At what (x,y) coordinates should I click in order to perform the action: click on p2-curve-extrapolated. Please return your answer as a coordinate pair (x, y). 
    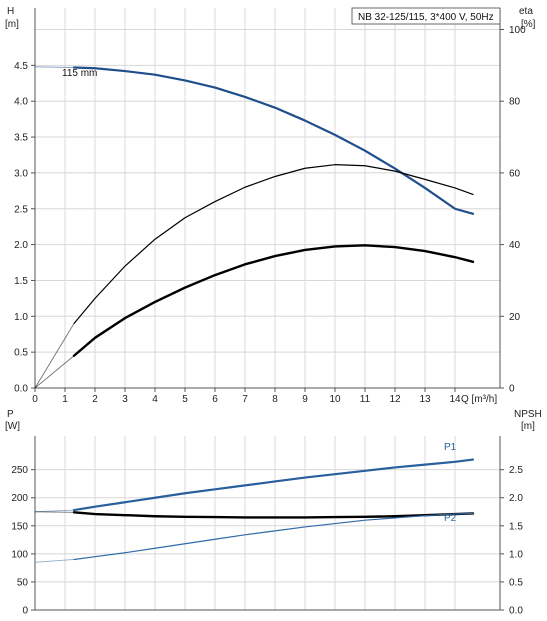
    Looking at the image, I should click on (54, 561).